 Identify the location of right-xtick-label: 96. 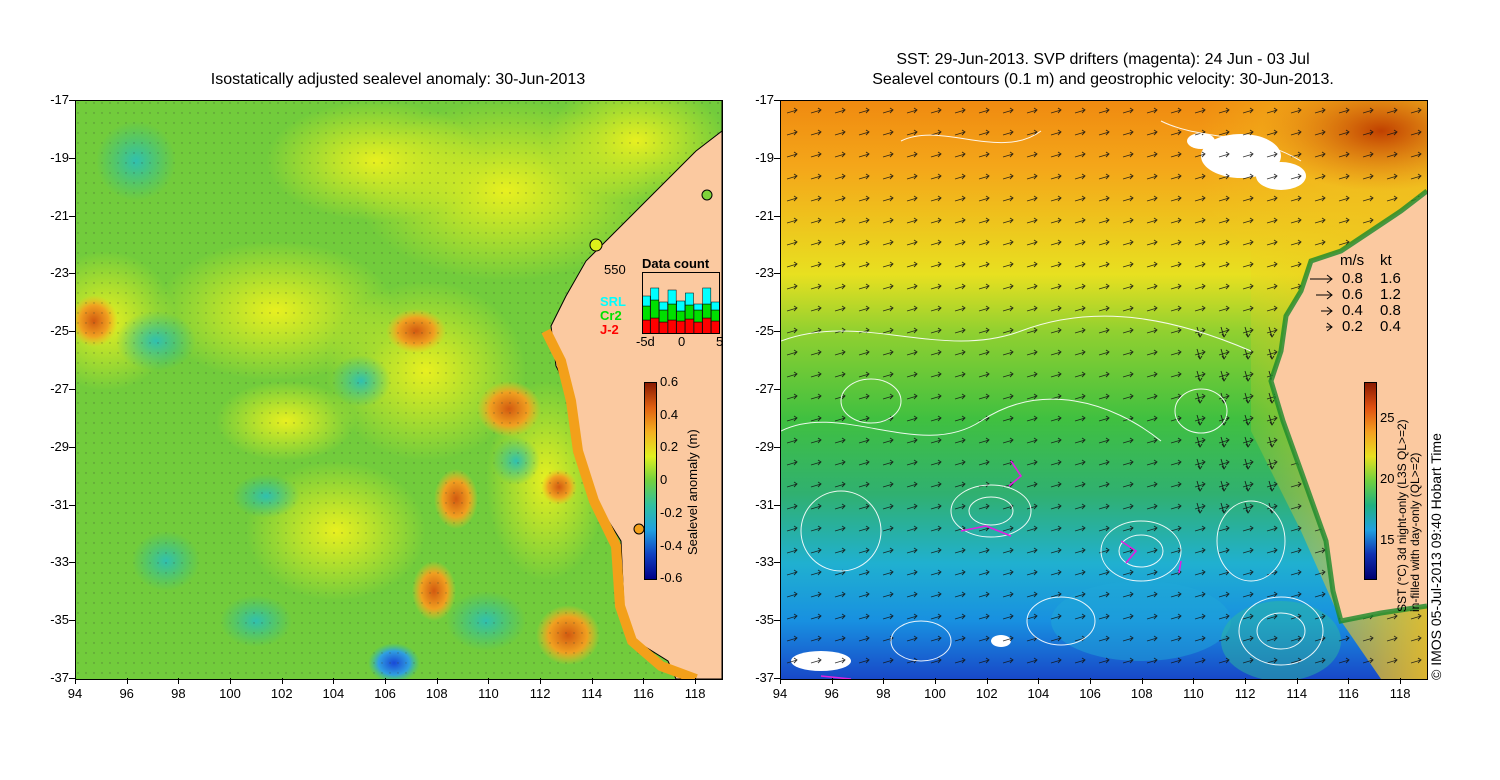
(831, 693).